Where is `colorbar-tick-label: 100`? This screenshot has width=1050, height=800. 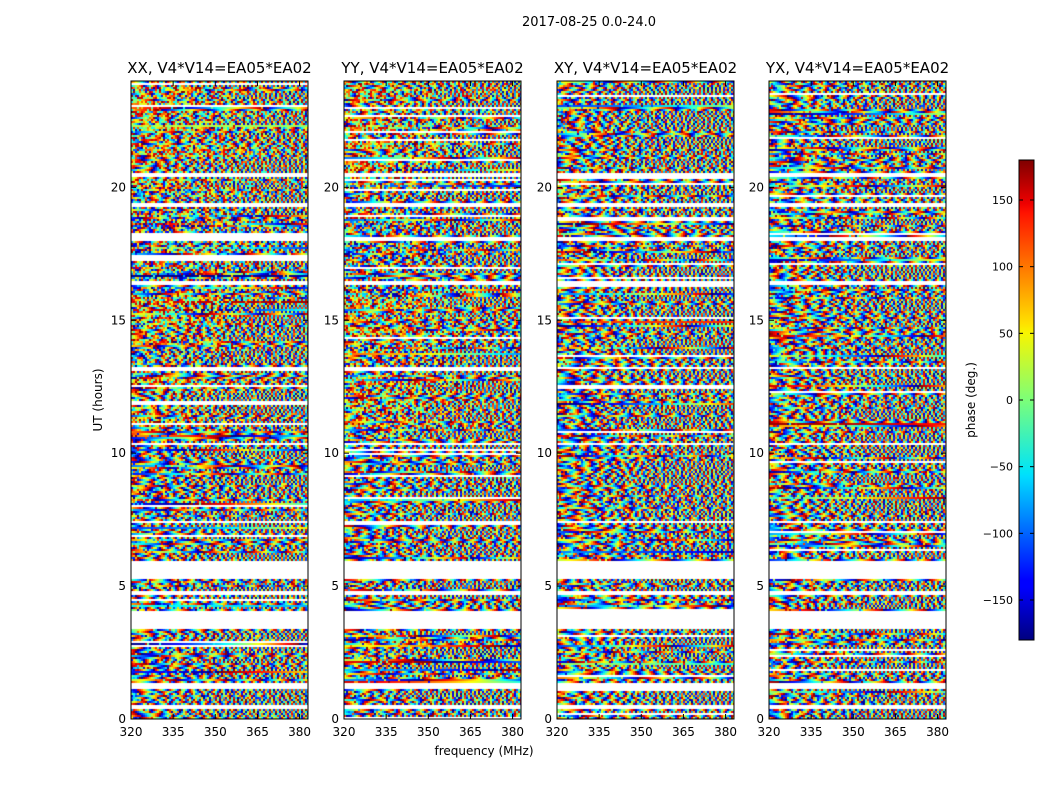 colorbar-tick-label: 100 is located at coordinates (1002, 267).